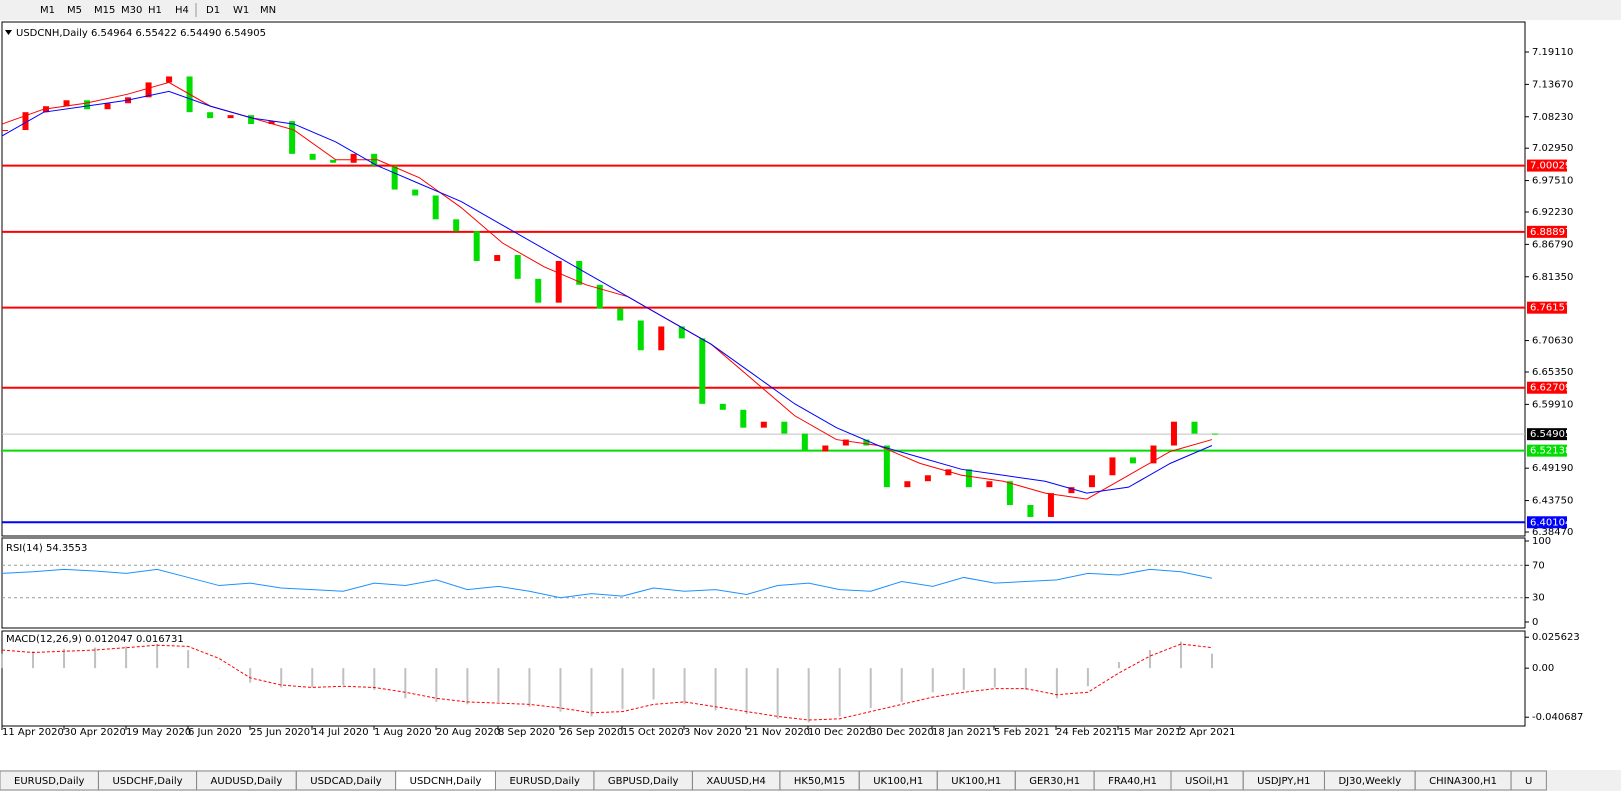 This screenshot has height=795, width=1621. What do you see at coordinates (1207, 781) in the screenshot?
I see `chart-tab: USOil,H1` at bounding box center [1207, 781].